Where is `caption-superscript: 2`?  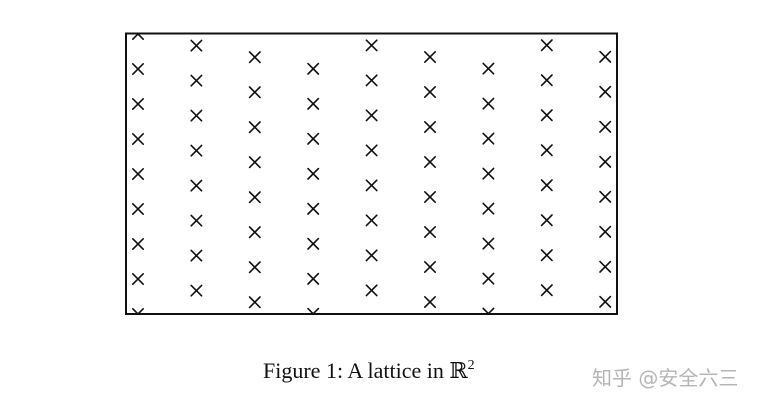
caption-superscript: 2 is located at coordinates (471, 365).